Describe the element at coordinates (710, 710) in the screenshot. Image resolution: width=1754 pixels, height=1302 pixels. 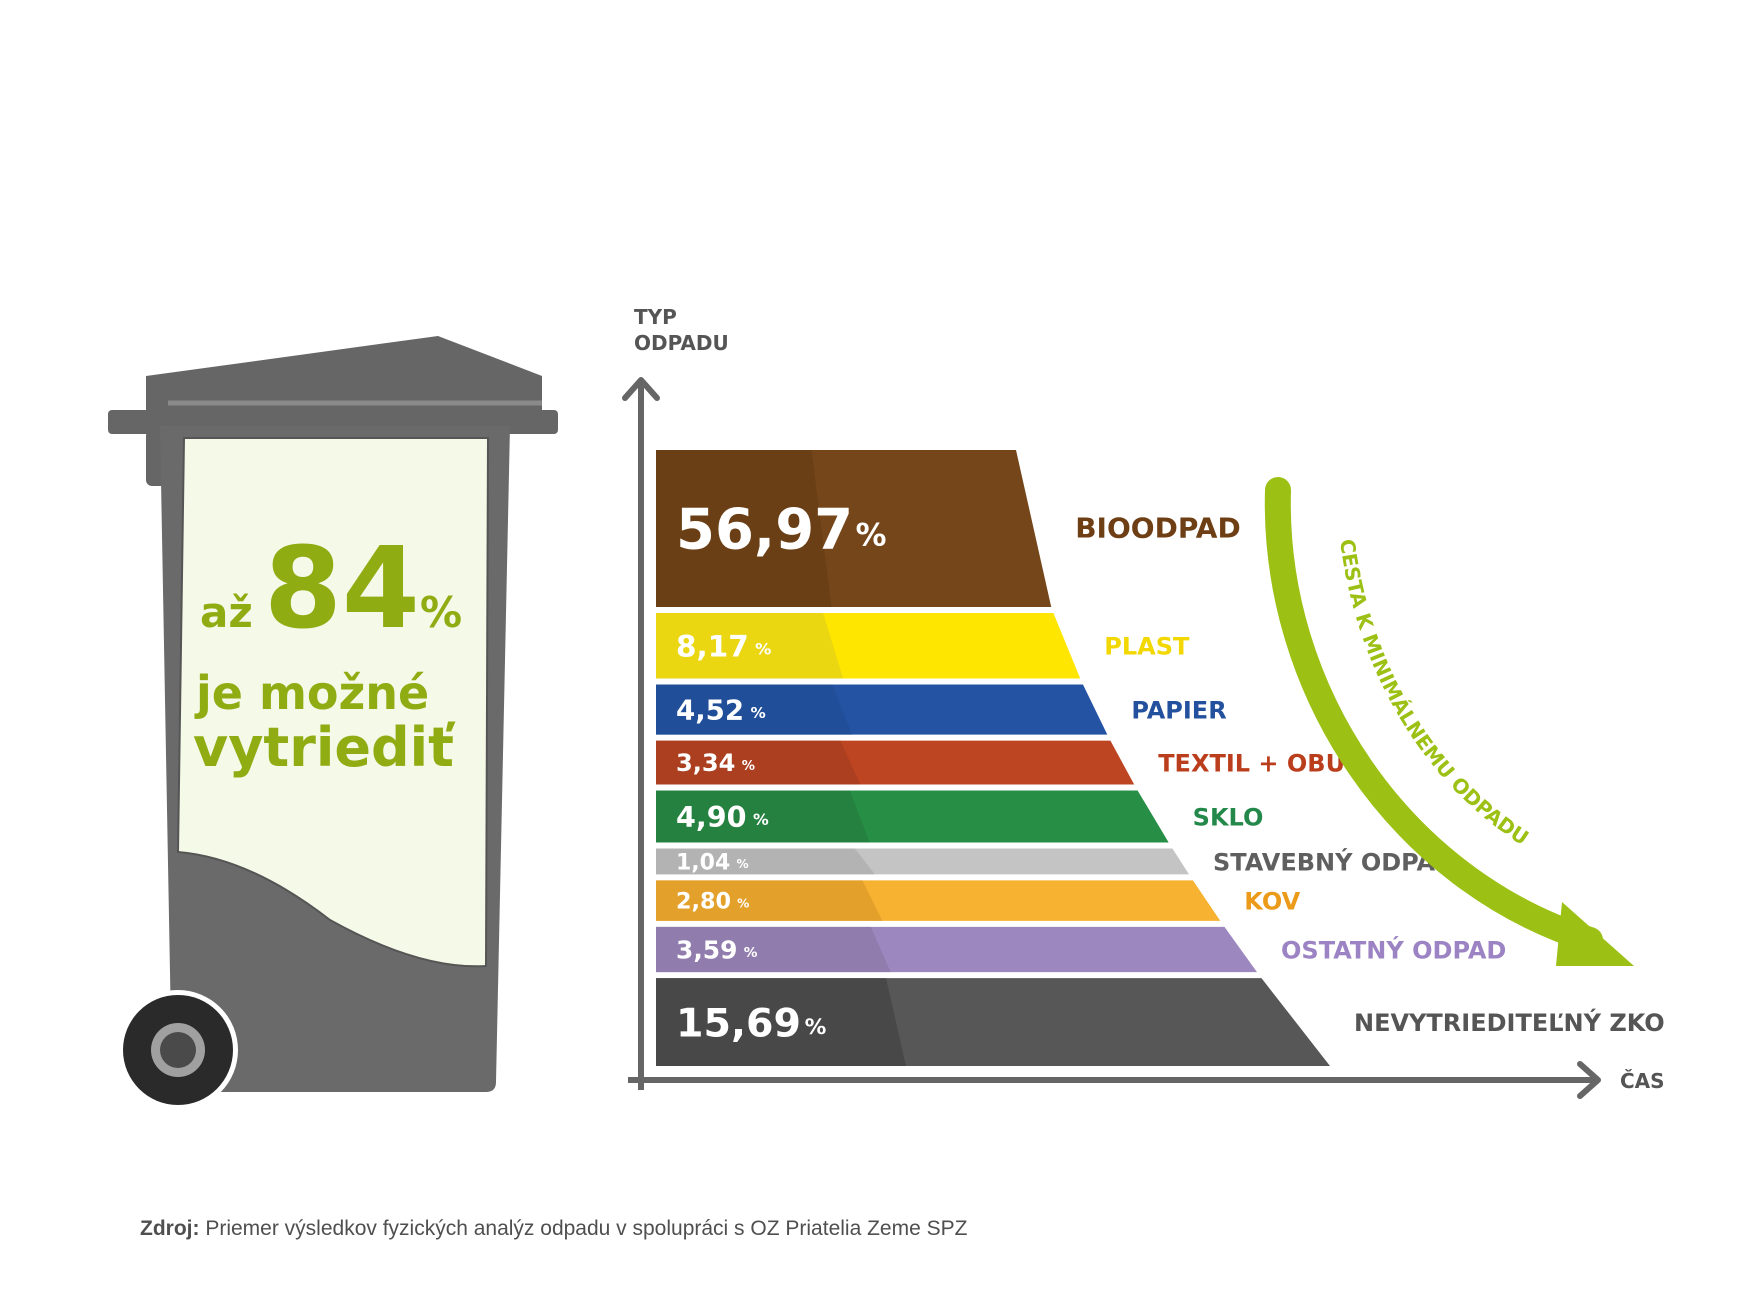
I see `value-label-3: 4,52` at that location.